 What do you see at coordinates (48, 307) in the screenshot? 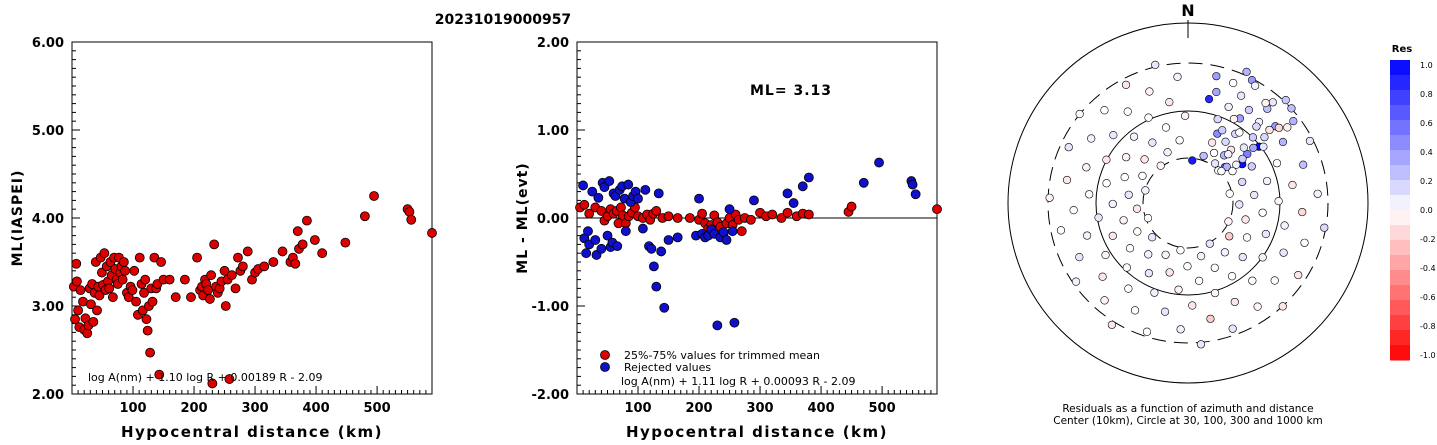
I see `y-tick-label: 3.00` at bounding box center [48, 307].